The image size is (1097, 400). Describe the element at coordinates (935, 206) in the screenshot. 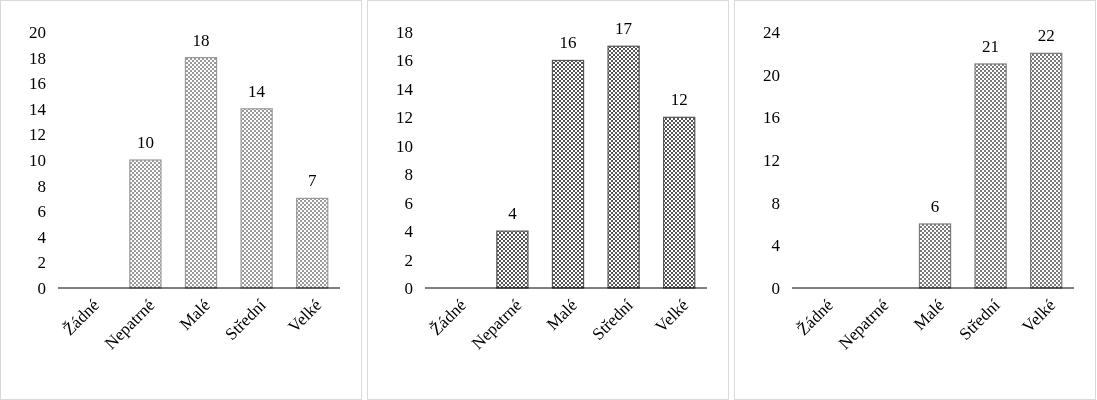

I see `data-label: 6` at that location.